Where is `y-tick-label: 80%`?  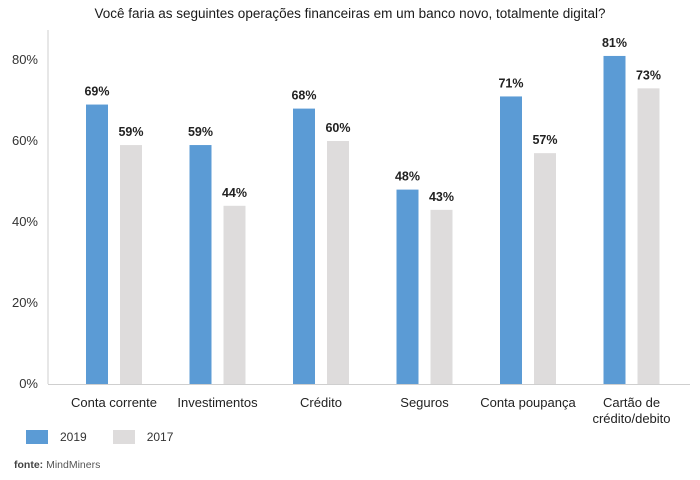
y-tick-label: 80% is located at coordinates (25, 59).